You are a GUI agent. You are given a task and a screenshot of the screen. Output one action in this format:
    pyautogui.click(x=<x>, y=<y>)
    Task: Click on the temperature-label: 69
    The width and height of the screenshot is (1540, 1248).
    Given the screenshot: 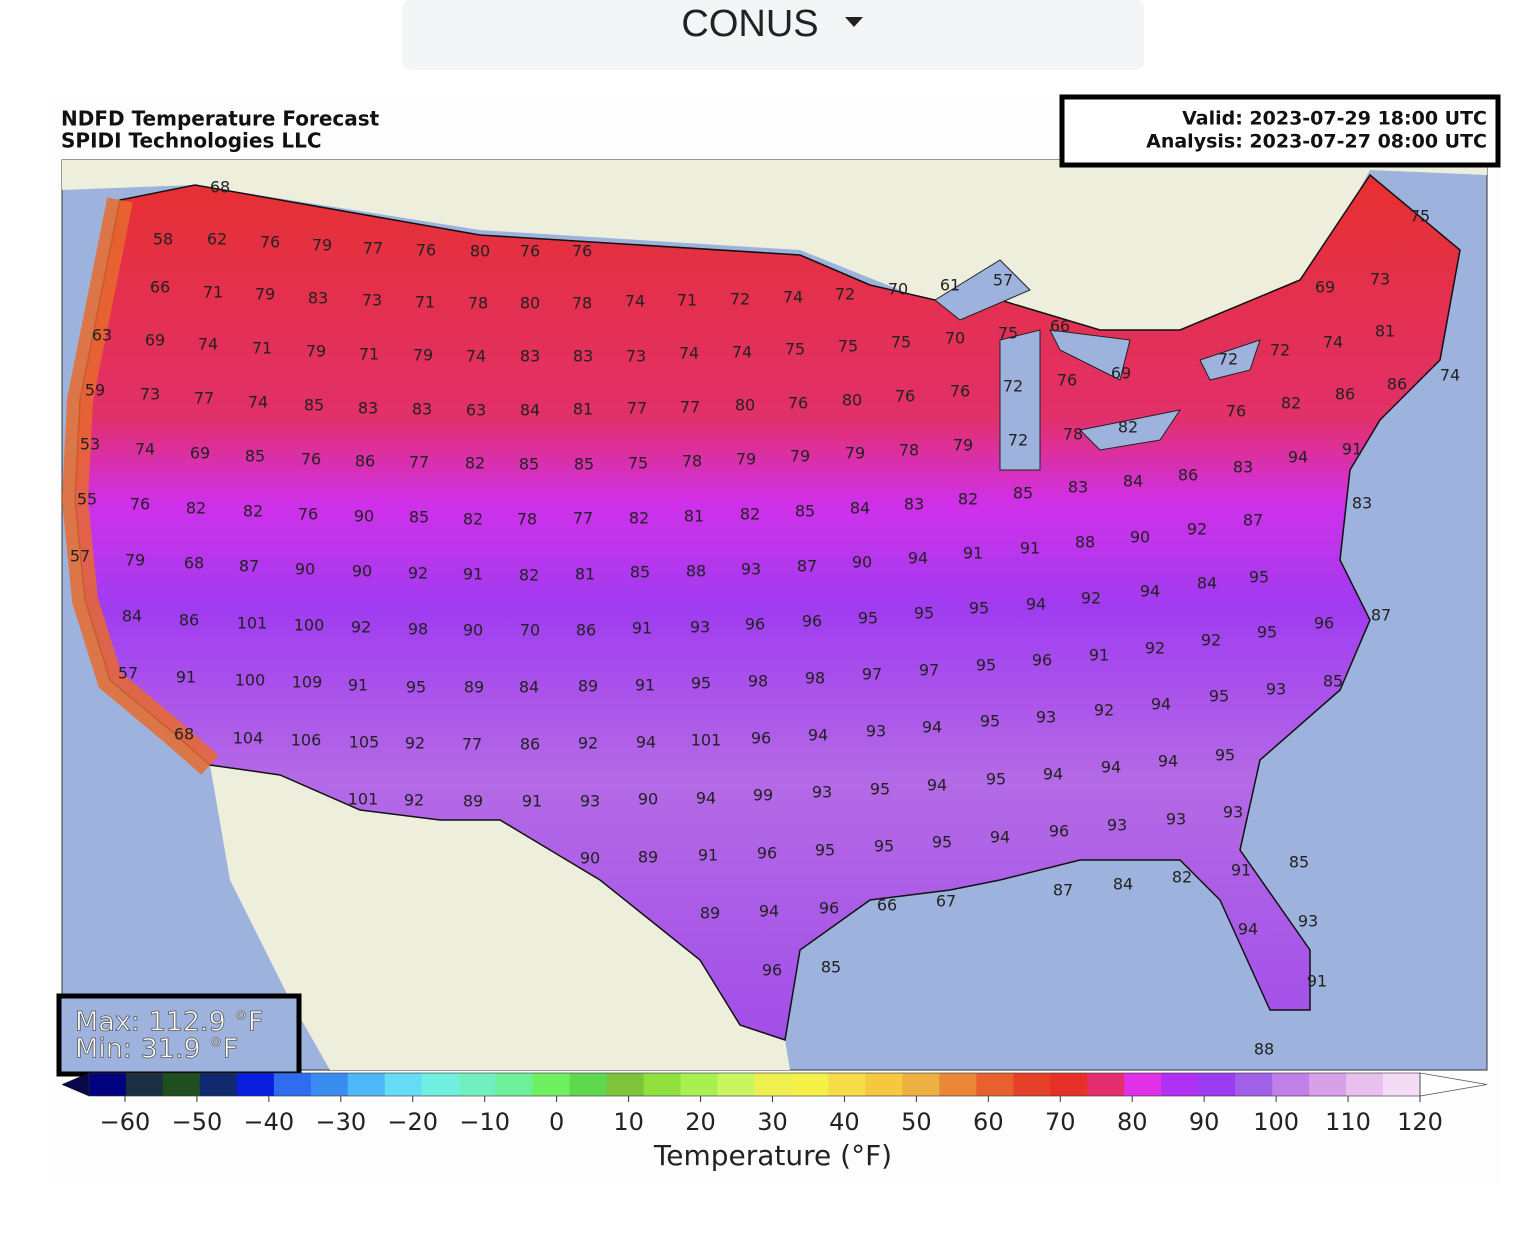 What is the action you would take?
    pyautogui.click(x=1121, y=373)
    